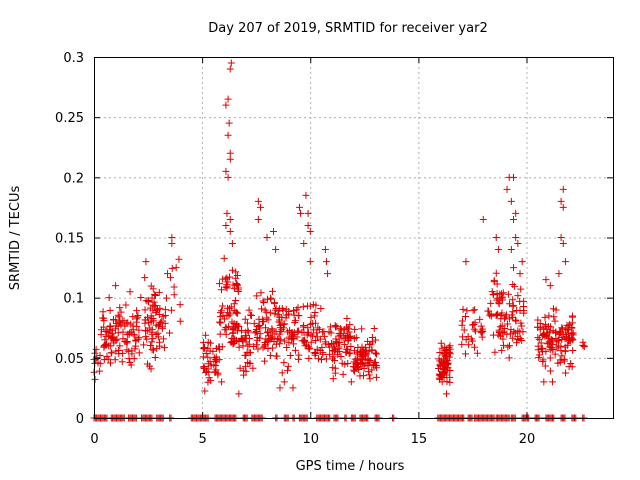 The width and height of the screenshot is (640, 480). I want to click on x-tick-label: 20, so click(527, 439).